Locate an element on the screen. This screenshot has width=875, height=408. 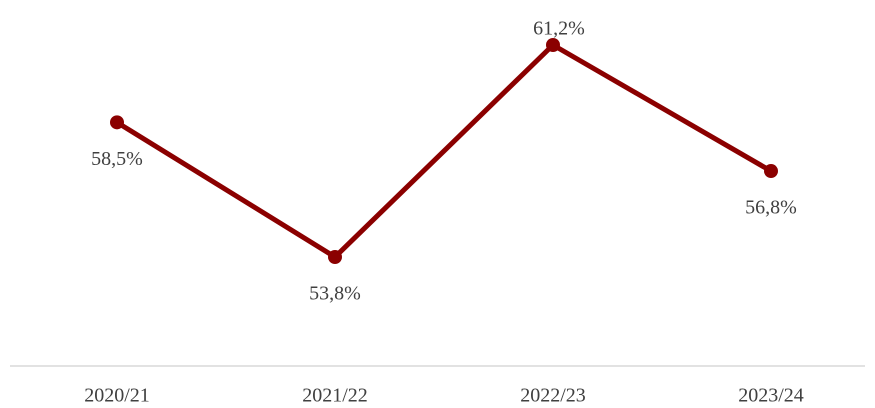
x-tick-label: 2020/21 is located at coordinates (117, 396).